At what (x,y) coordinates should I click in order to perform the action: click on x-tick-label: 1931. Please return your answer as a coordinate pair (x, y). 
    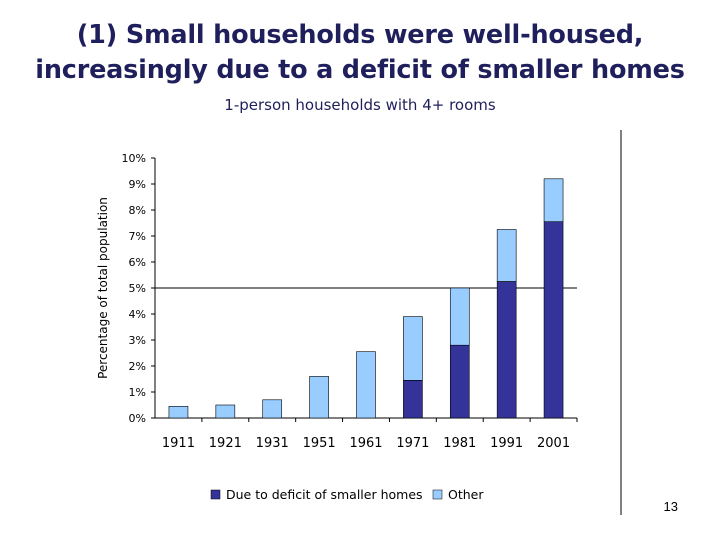
    Looking at the image, I should click on (272, 443).